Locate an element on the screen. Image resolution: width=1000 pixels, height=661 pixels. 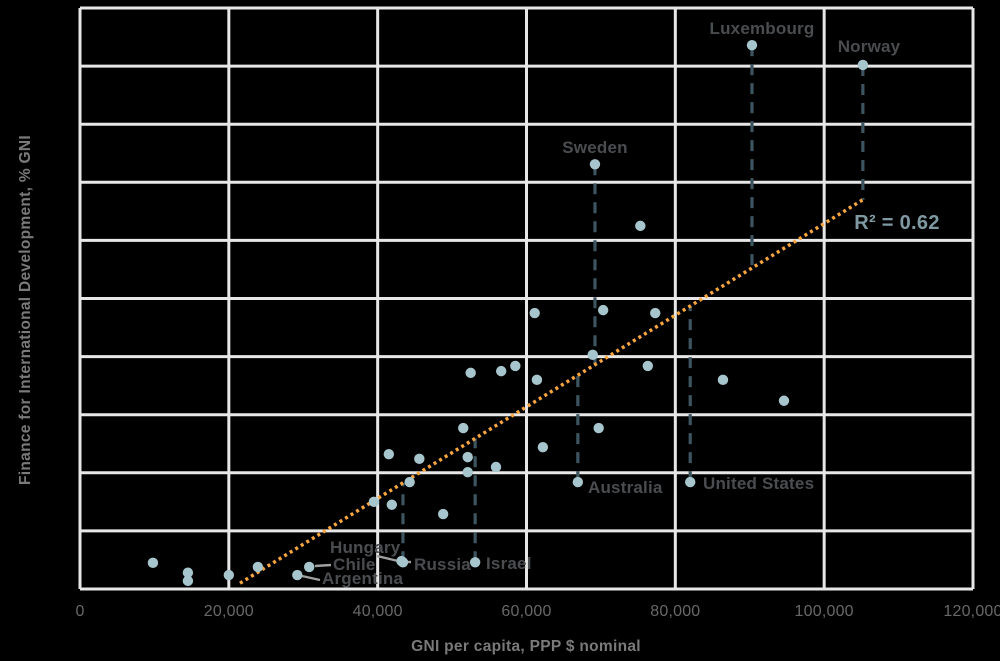
x-tick-label: 120,000 is located at coordinates (971, 611).